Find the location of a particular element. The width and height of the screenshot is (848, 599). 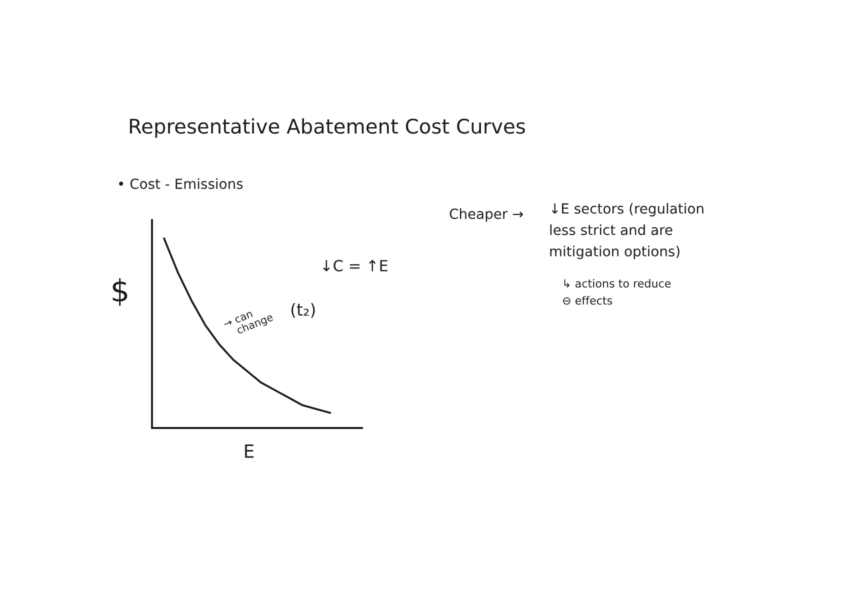

text: Cheaper → is located at coordinates (486, 215).